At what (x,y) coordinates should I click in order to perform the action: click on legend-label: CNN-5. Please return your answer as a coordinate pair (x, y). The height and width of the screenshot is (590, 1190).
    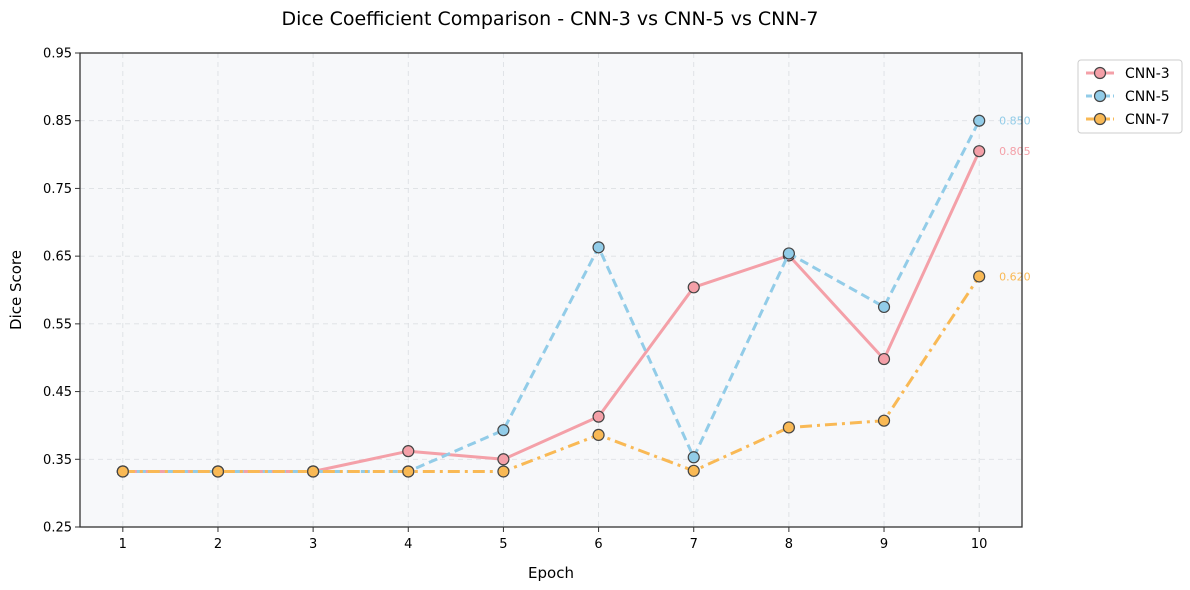
    Looking at the image, I should click on (1147, 97).